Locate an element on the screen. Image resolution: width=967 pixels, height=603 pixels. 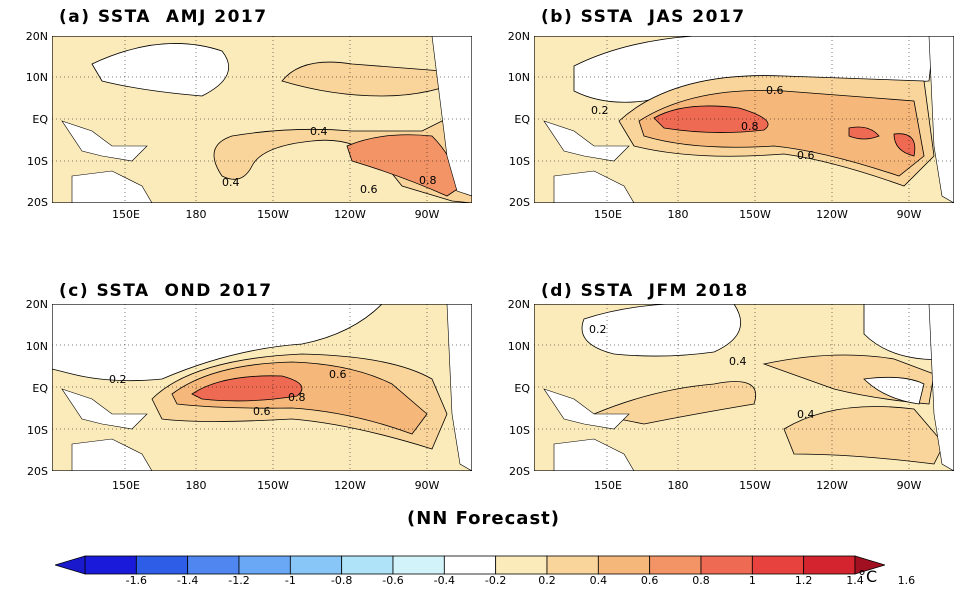
panel-a-map: 0.4 0.4 0.6 0.8 is located at coordinates (262, 119).